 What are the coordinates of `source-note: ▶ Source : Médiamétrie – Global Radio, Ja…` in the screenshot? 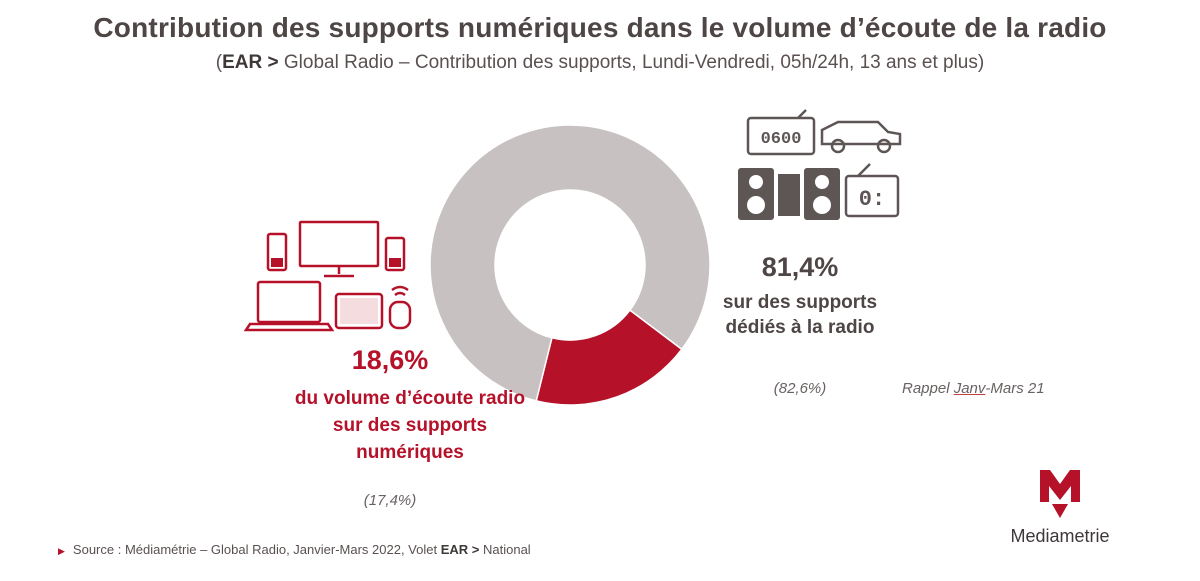 It's located at (294, 549).